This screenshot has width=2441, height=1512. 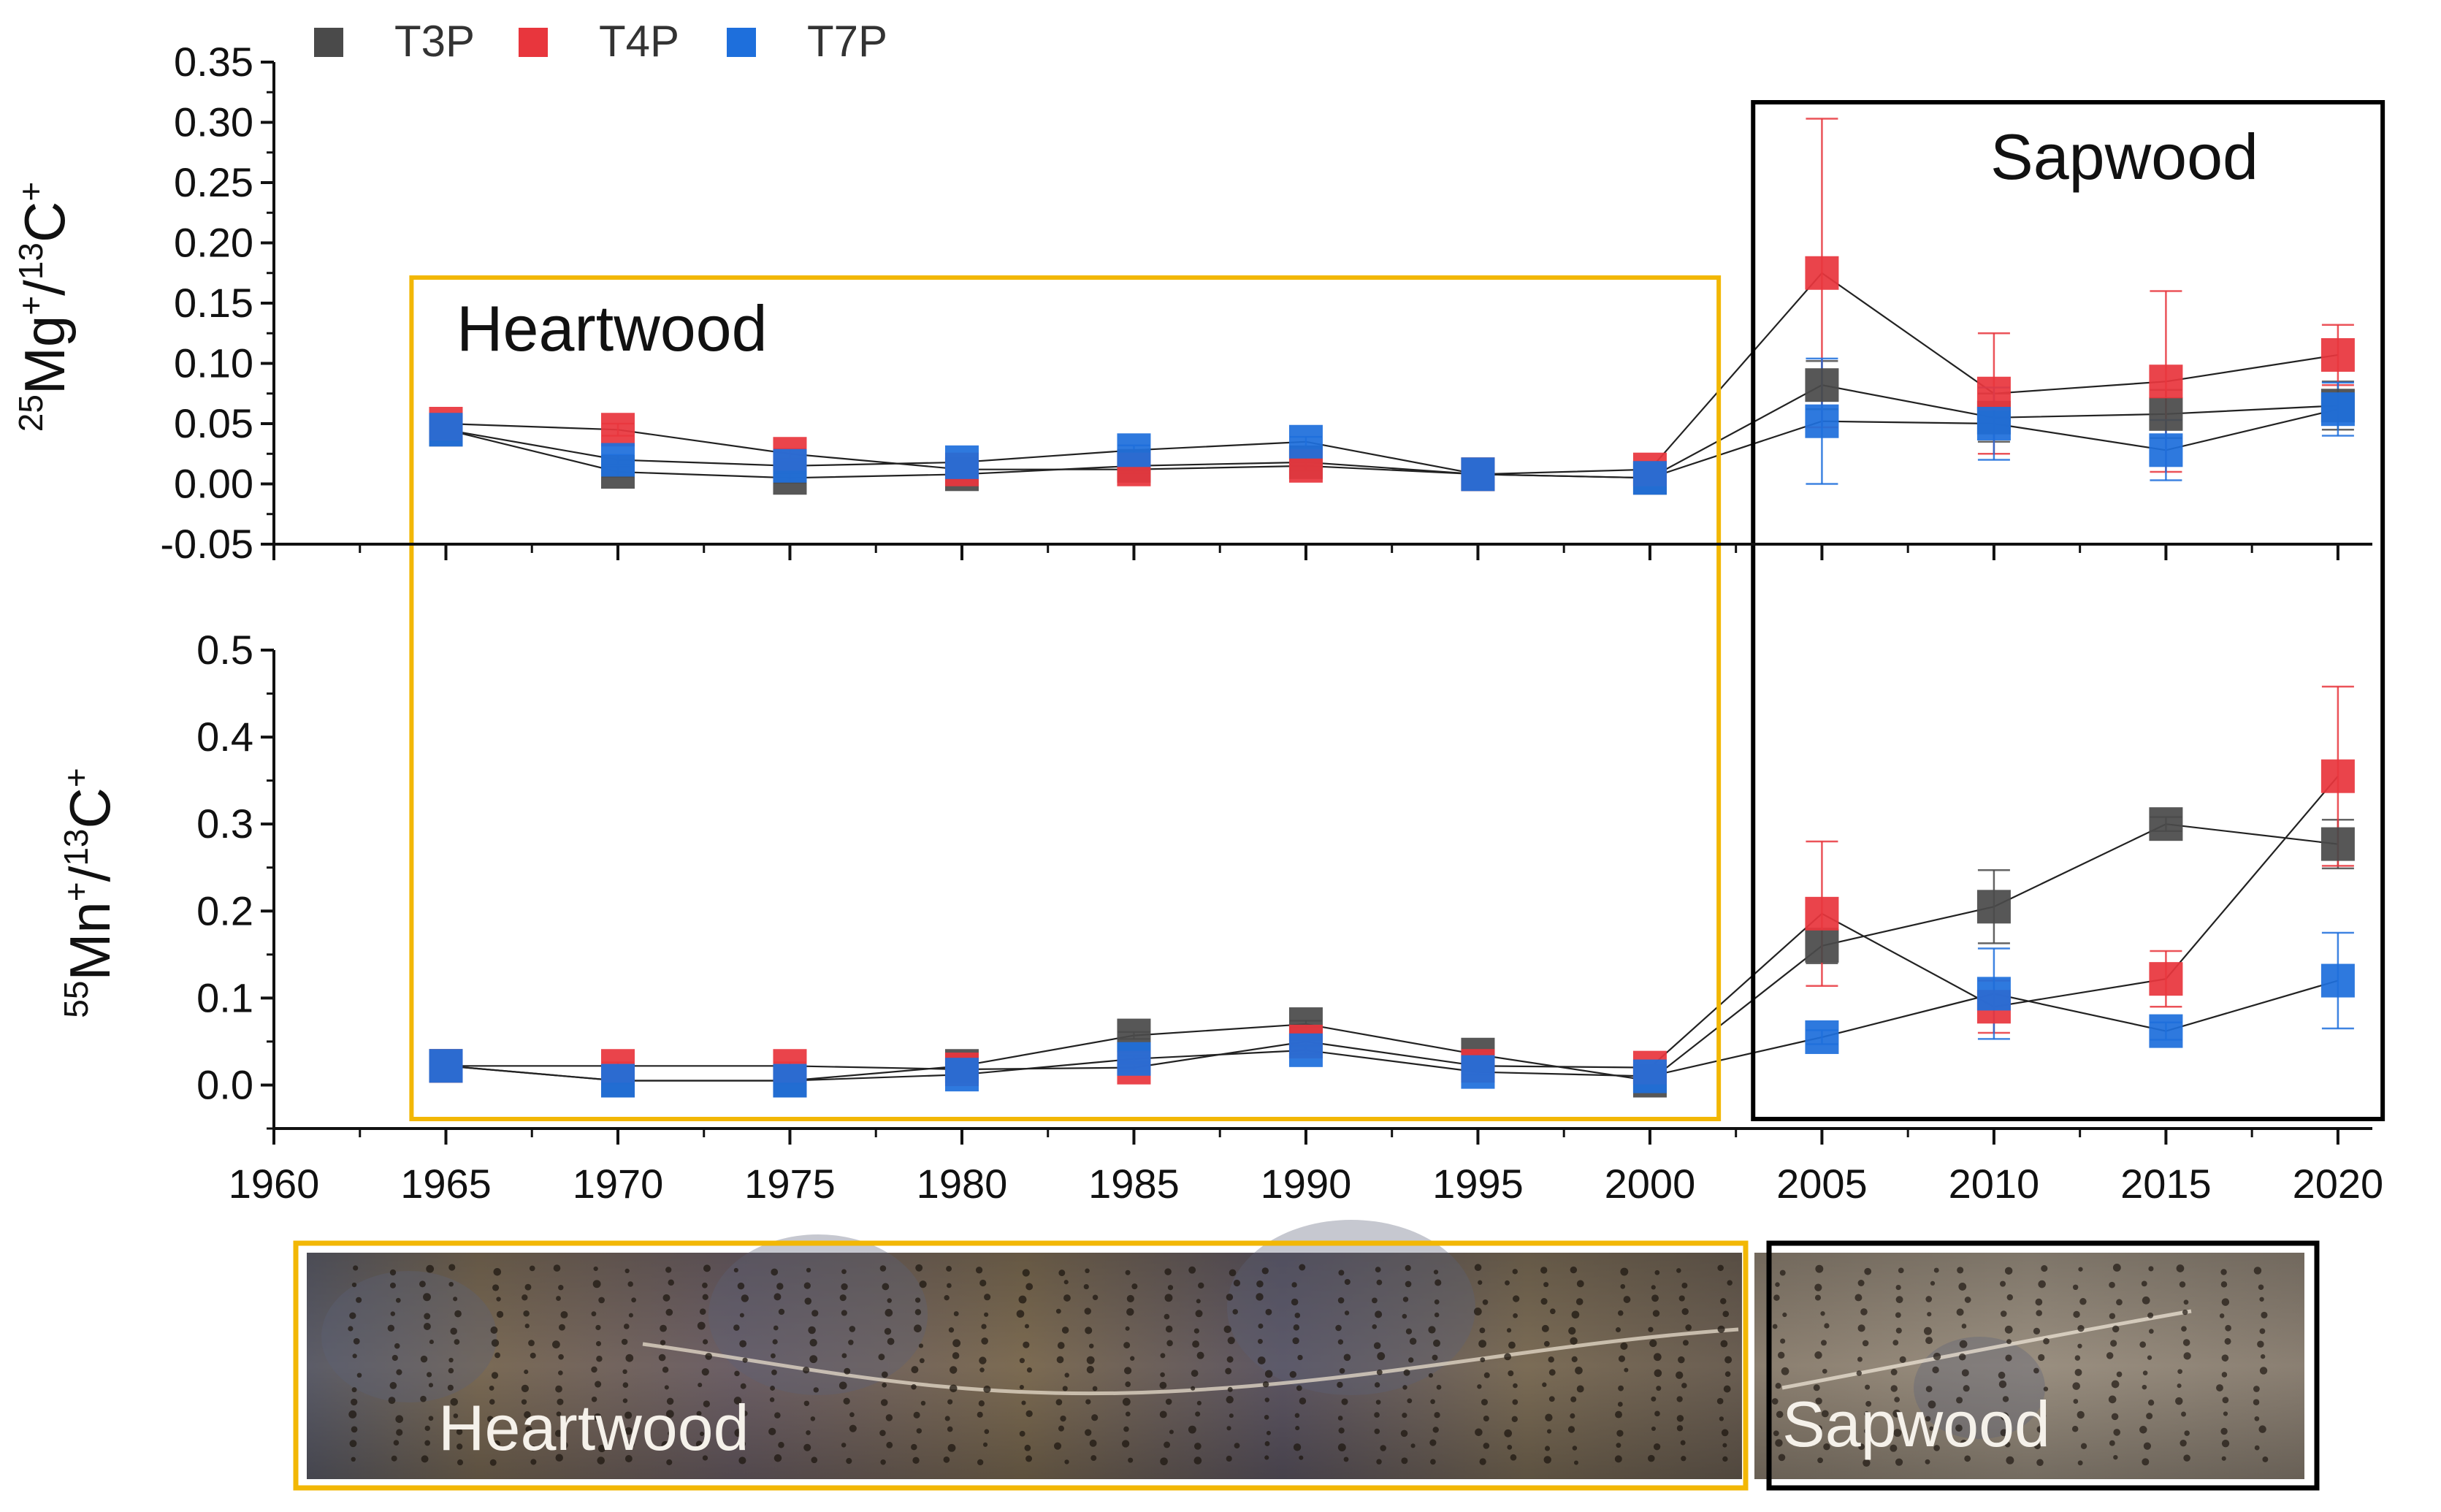 What do you see at coordinates (328, 42) in the screenshot?
I see `legend-marker-t3p` at bounding box center [328, 42].